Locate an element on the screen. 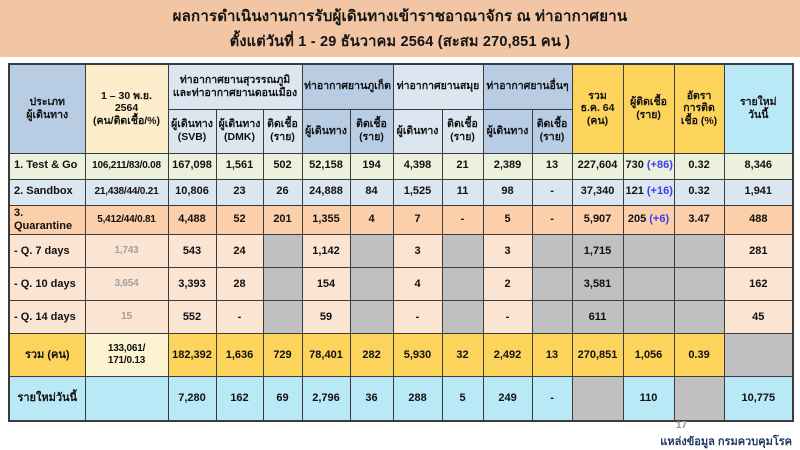 The height and width of the screenshot is (450, 800). table-cell: 13 is located at coordinates (552, 355).